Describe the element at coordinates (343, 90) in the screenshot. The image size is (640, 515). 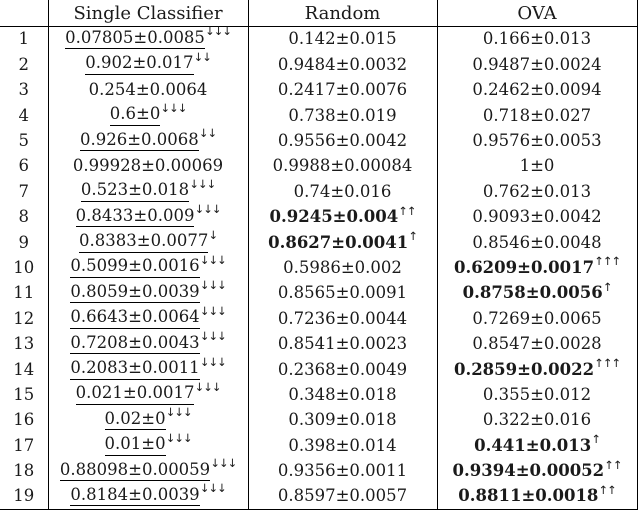
I see `cell-random: 0.2417±0.0076` at that location.